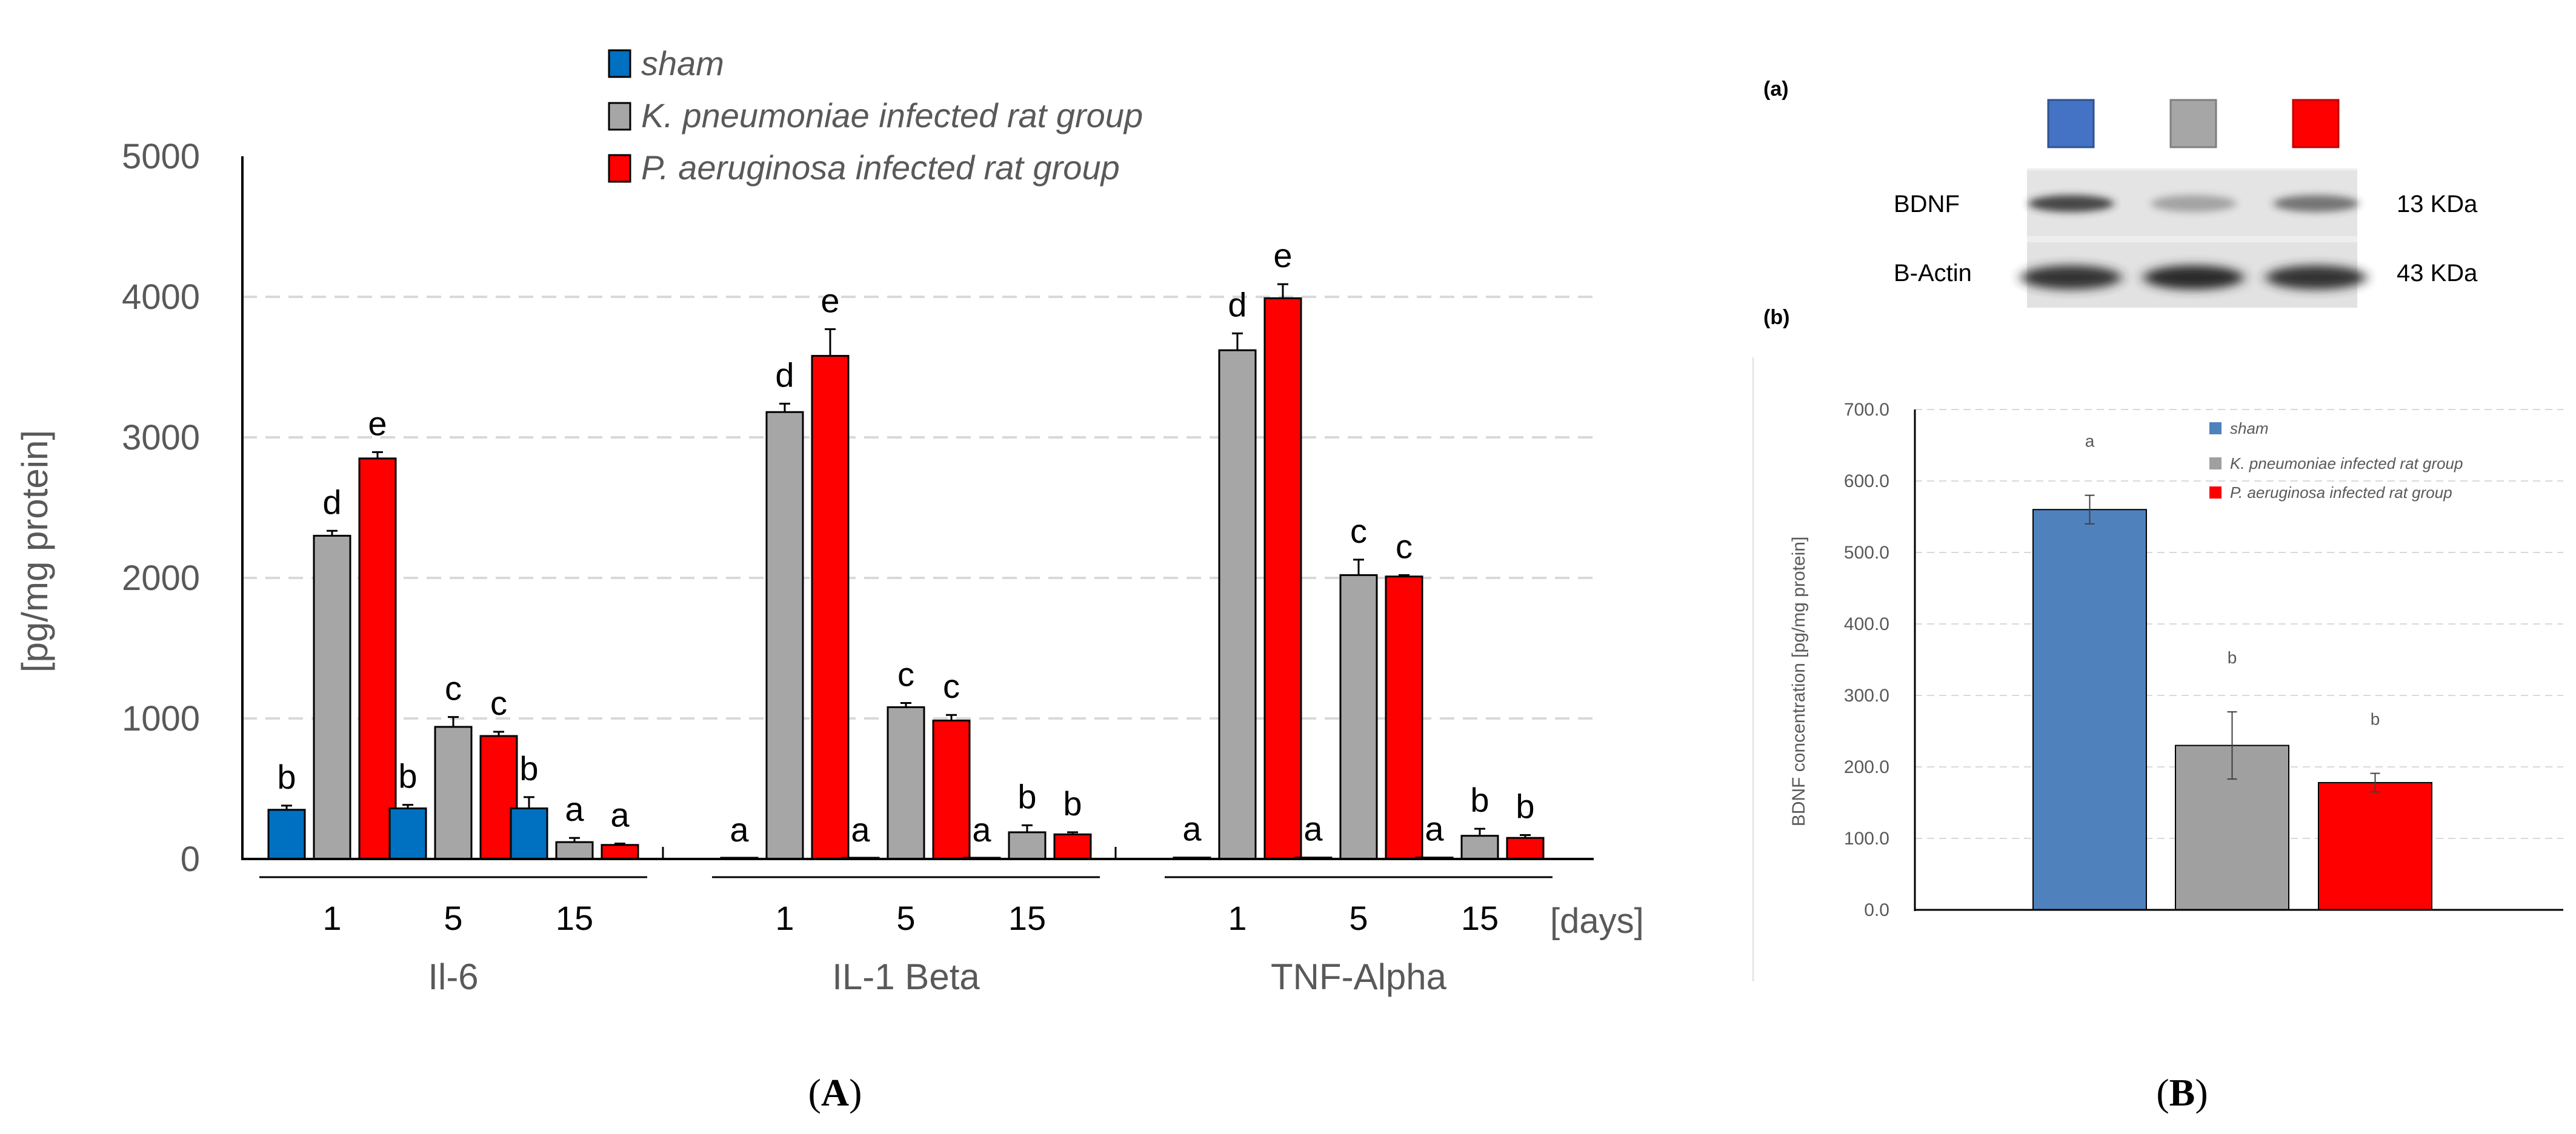 Image resolution: width=2576 pixels, height=1134 pixels. I want to click on legend-swatch-sham, so click(2215, 428).